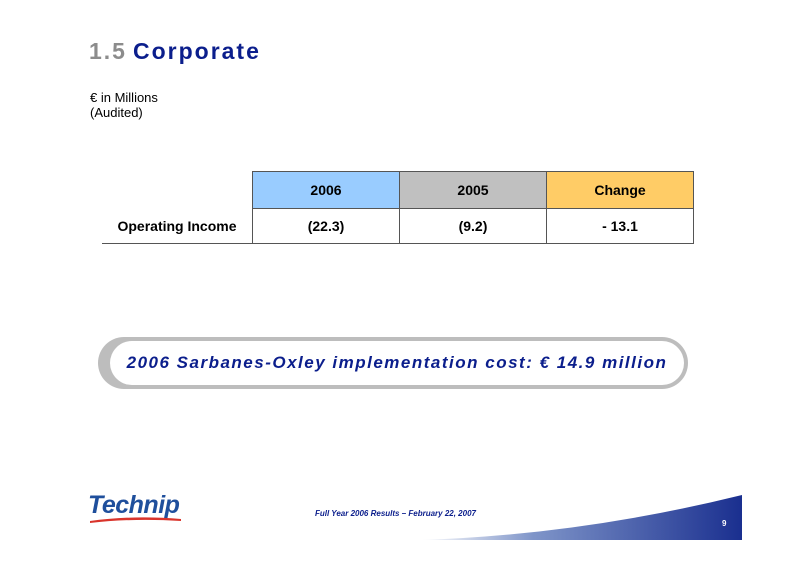  What do you see at coordinates (326, 190) in the screenshot?
I see `column-header-2006: 2006` at bounding box center [326, 190].